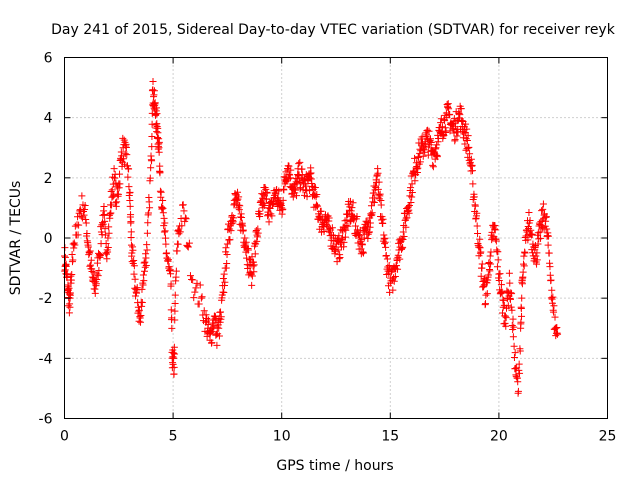 The image size is (640, 480). Describe the element at coordinates (48, 179) in the screenshot. I see `y-tick-label: 2` at that location.